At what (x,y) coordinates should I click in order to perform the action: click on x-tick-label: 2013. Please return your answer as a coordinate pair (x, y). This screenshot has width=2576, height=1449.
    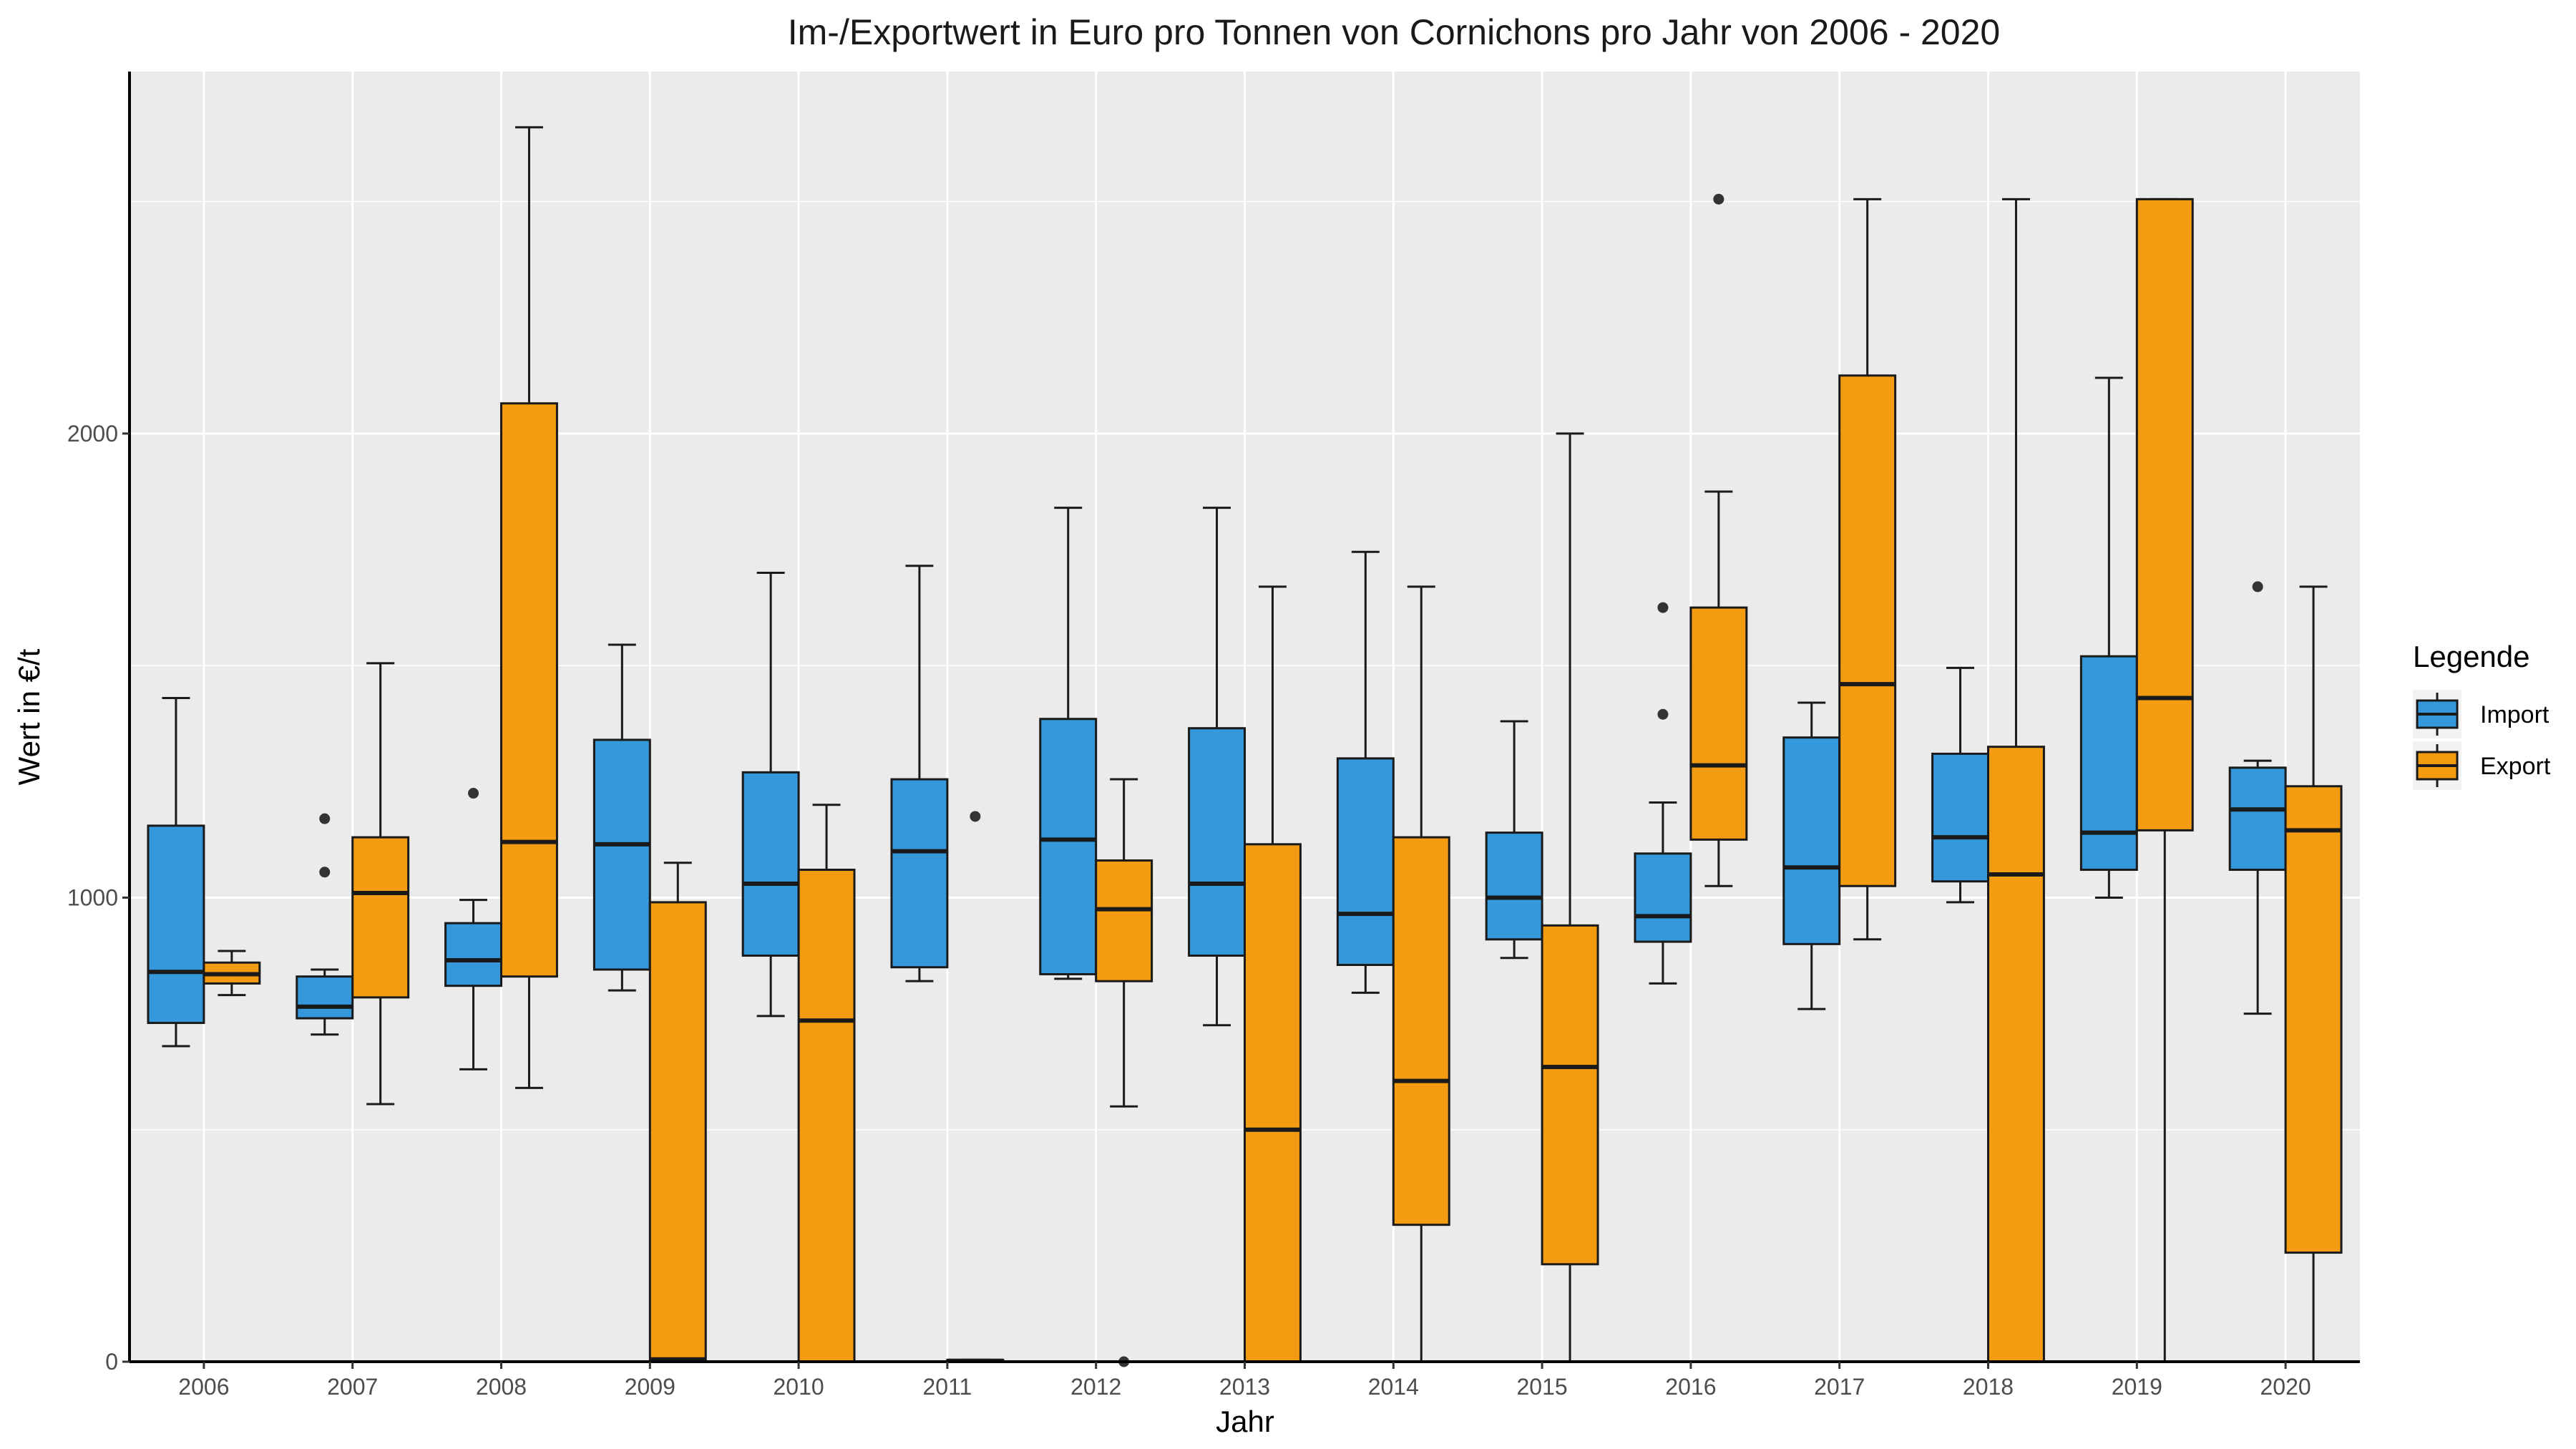
    Looking at the image, I should click on (1244, 1387).